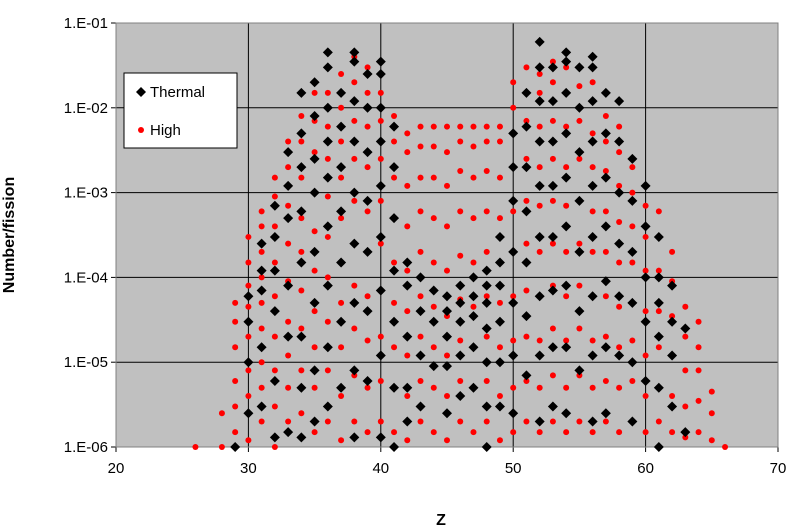 Image resolution: width=787 pixels, height=531 pixels. What do you see at coordinates (86, 235) in the screenshot?
I see `y-tick-labels: 1.E-01 1.E-02 1.E-03 1.E-04 1.E-05 1.E-06` at bounding box center [86, 235].